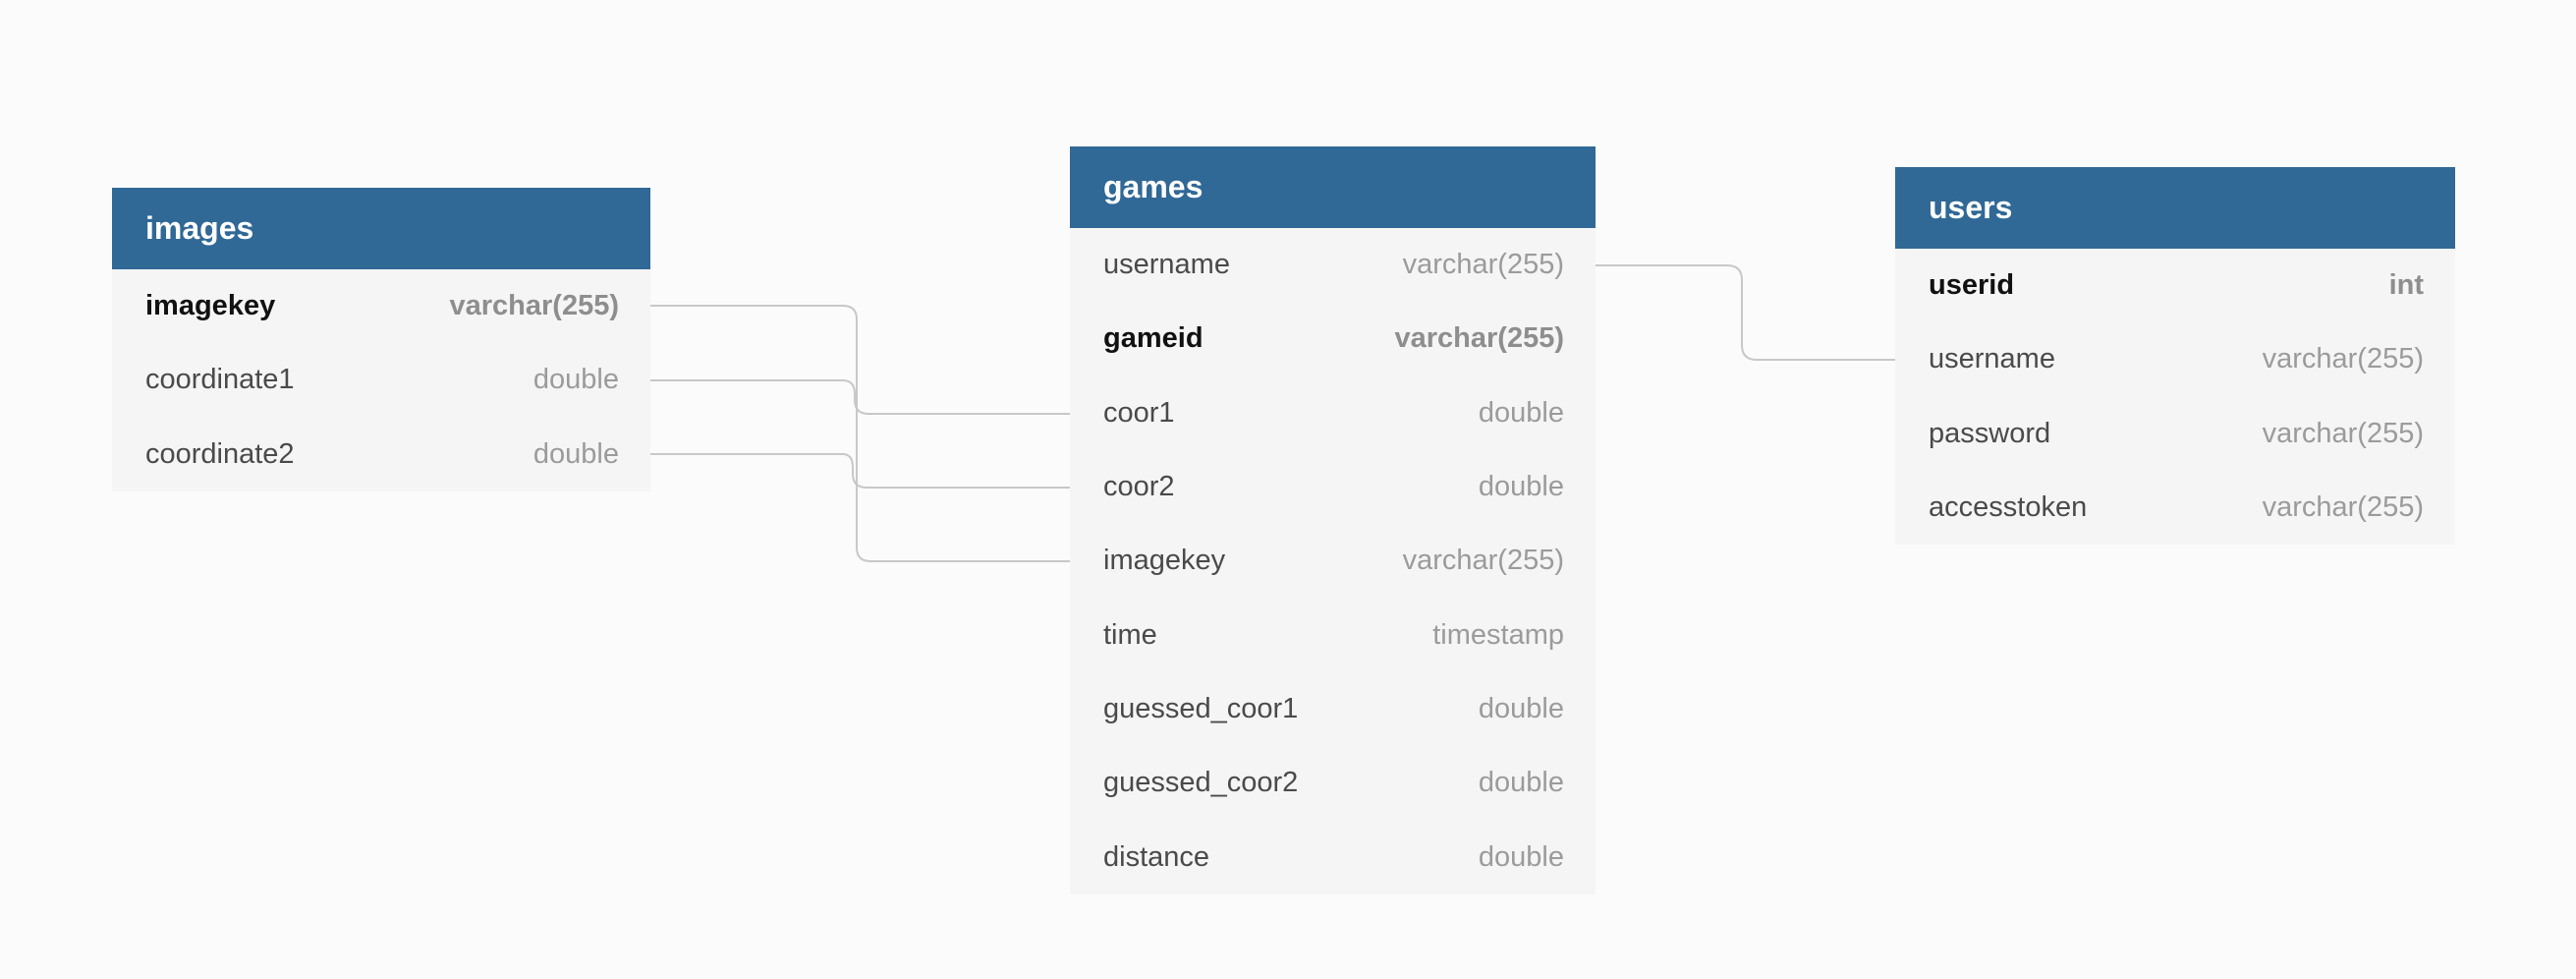 This screenshot has height=979, width=2576. What do you see at coordinates (1333, 187) in the screenshot?
I see `table-games-title: games` at bounding box center [1333, 187].